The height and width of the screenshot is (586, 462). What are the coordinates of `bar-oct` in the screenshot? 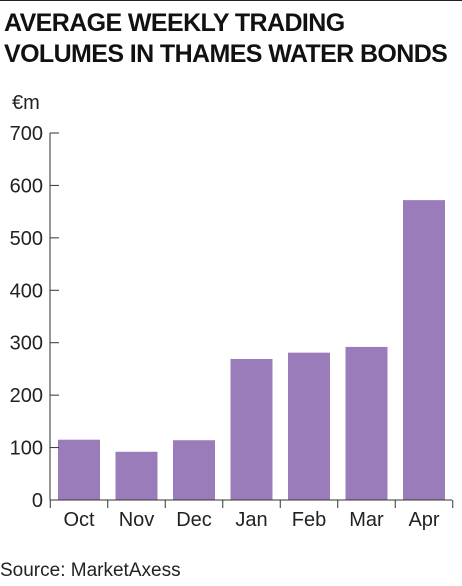 It's located at (79, 469).